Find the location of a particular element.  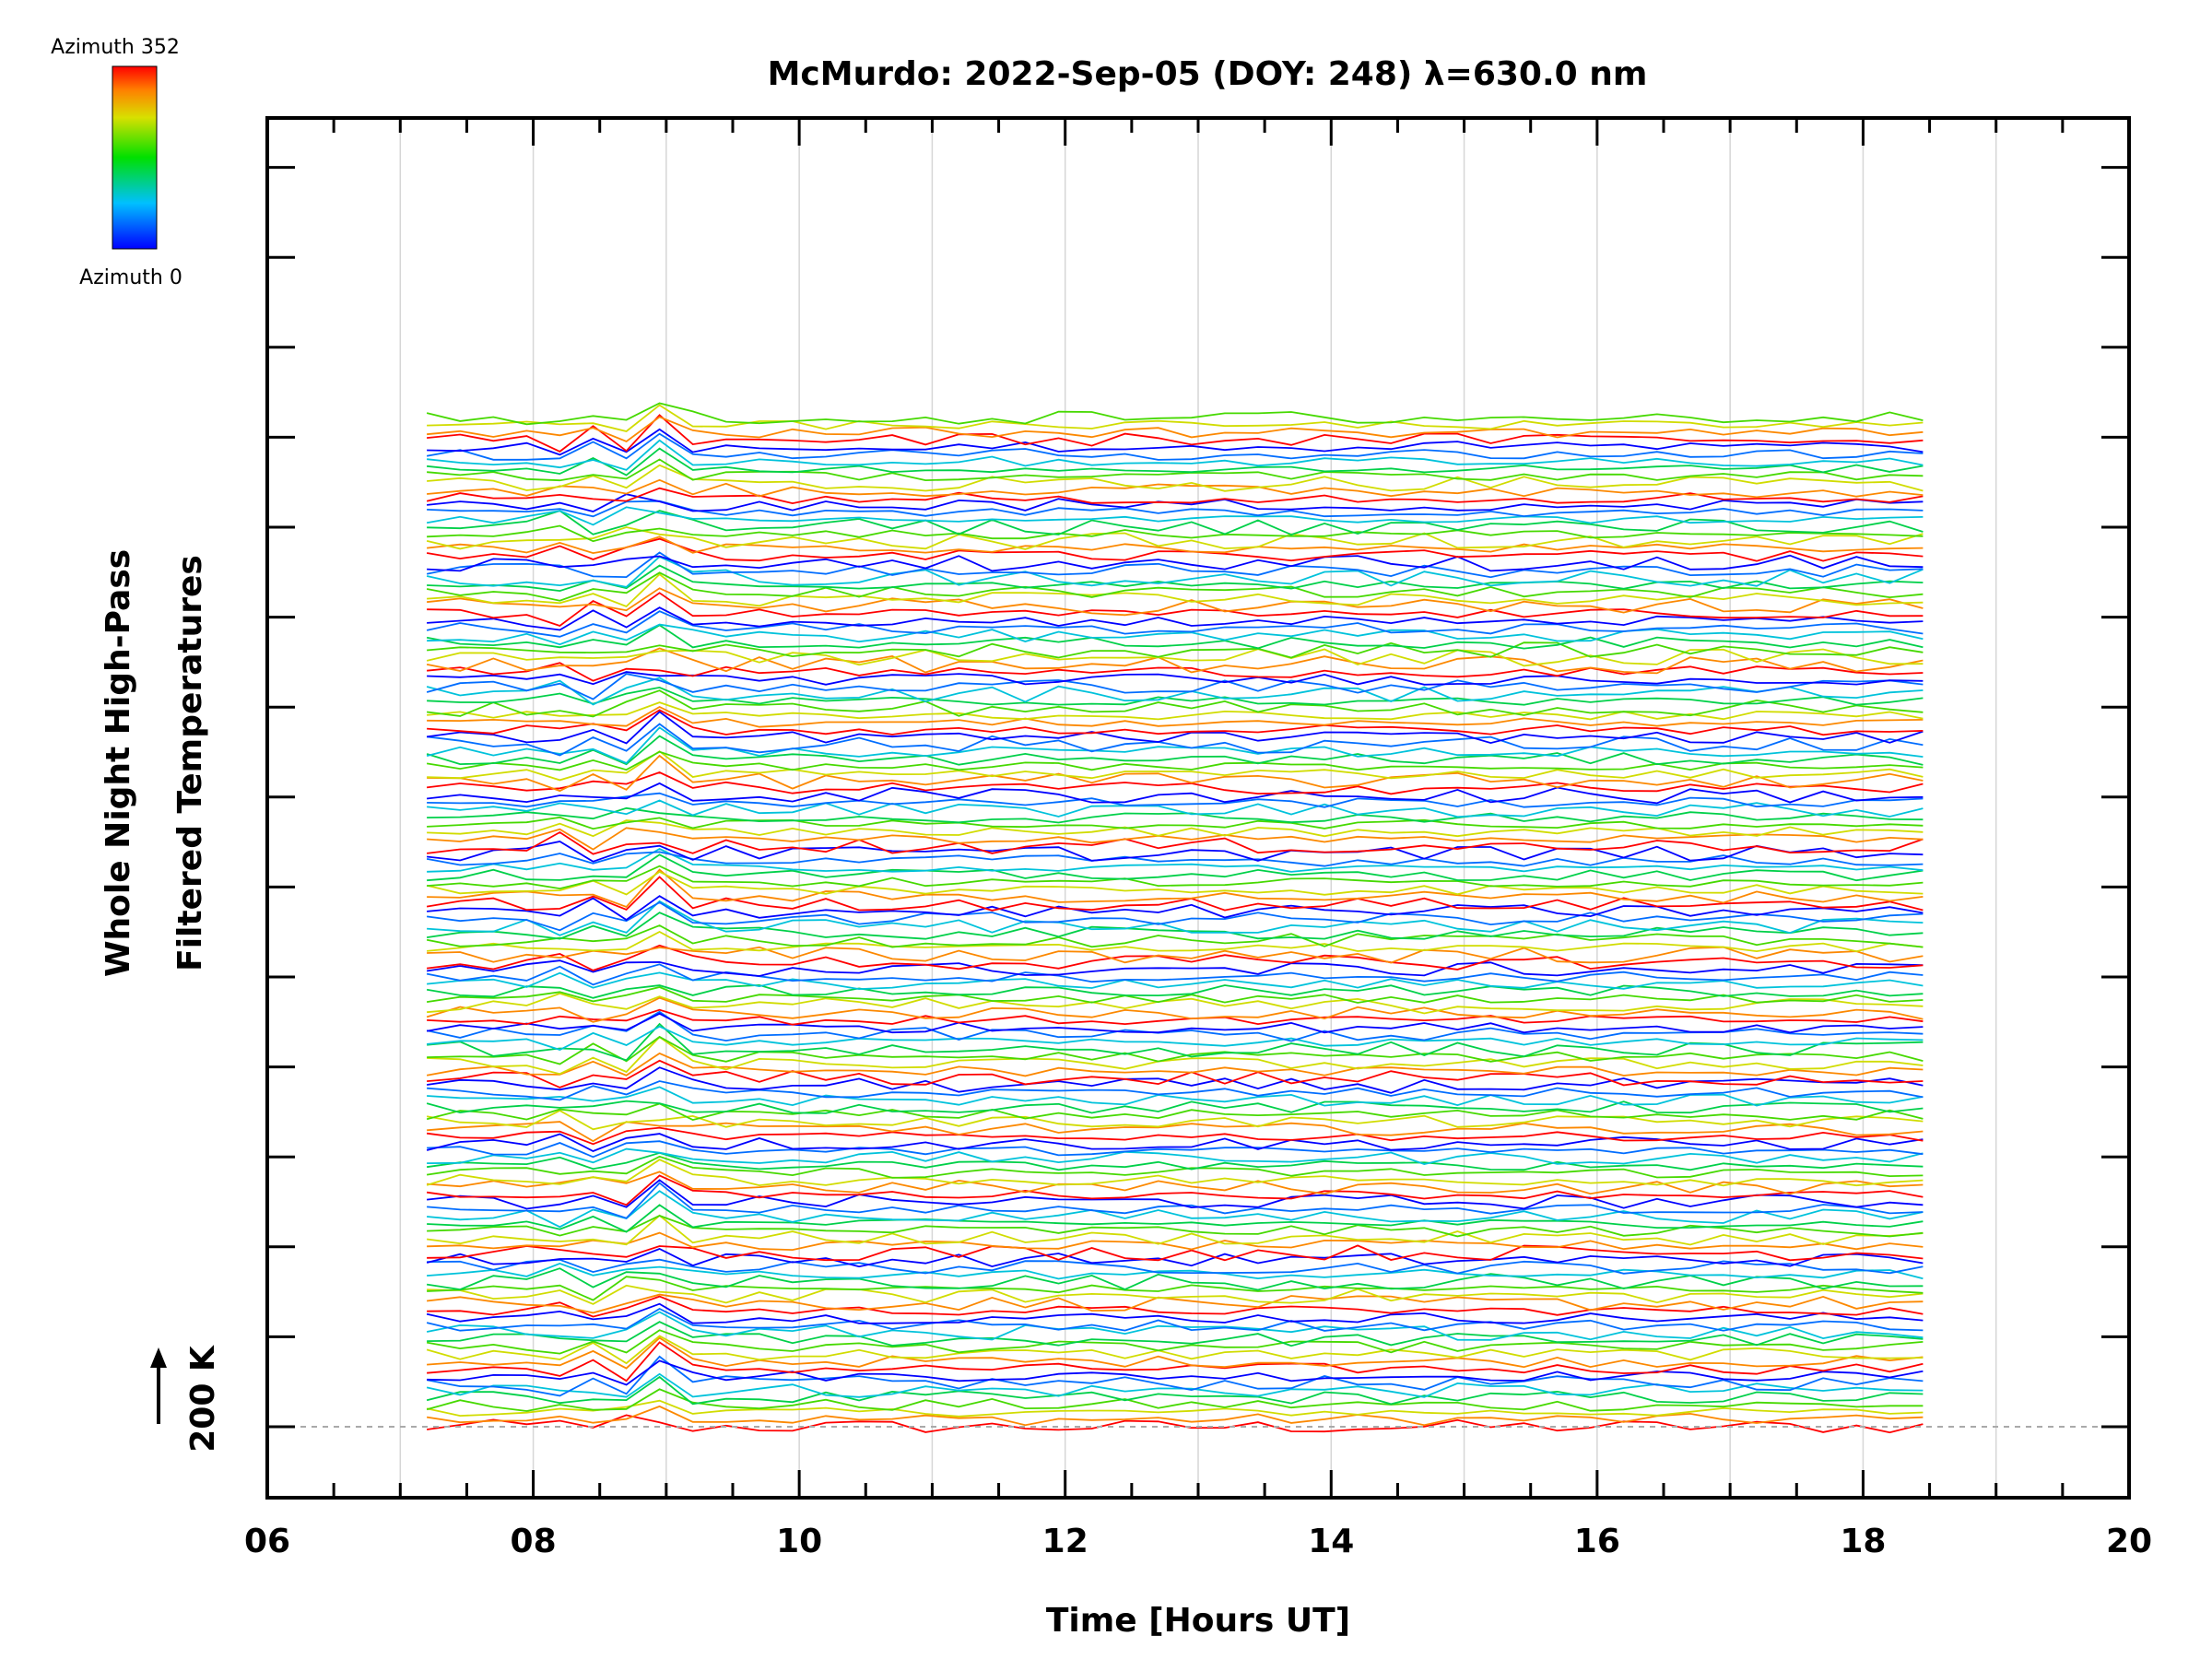

scale-indicator: 200 K is located at coordinates (186, 1399).